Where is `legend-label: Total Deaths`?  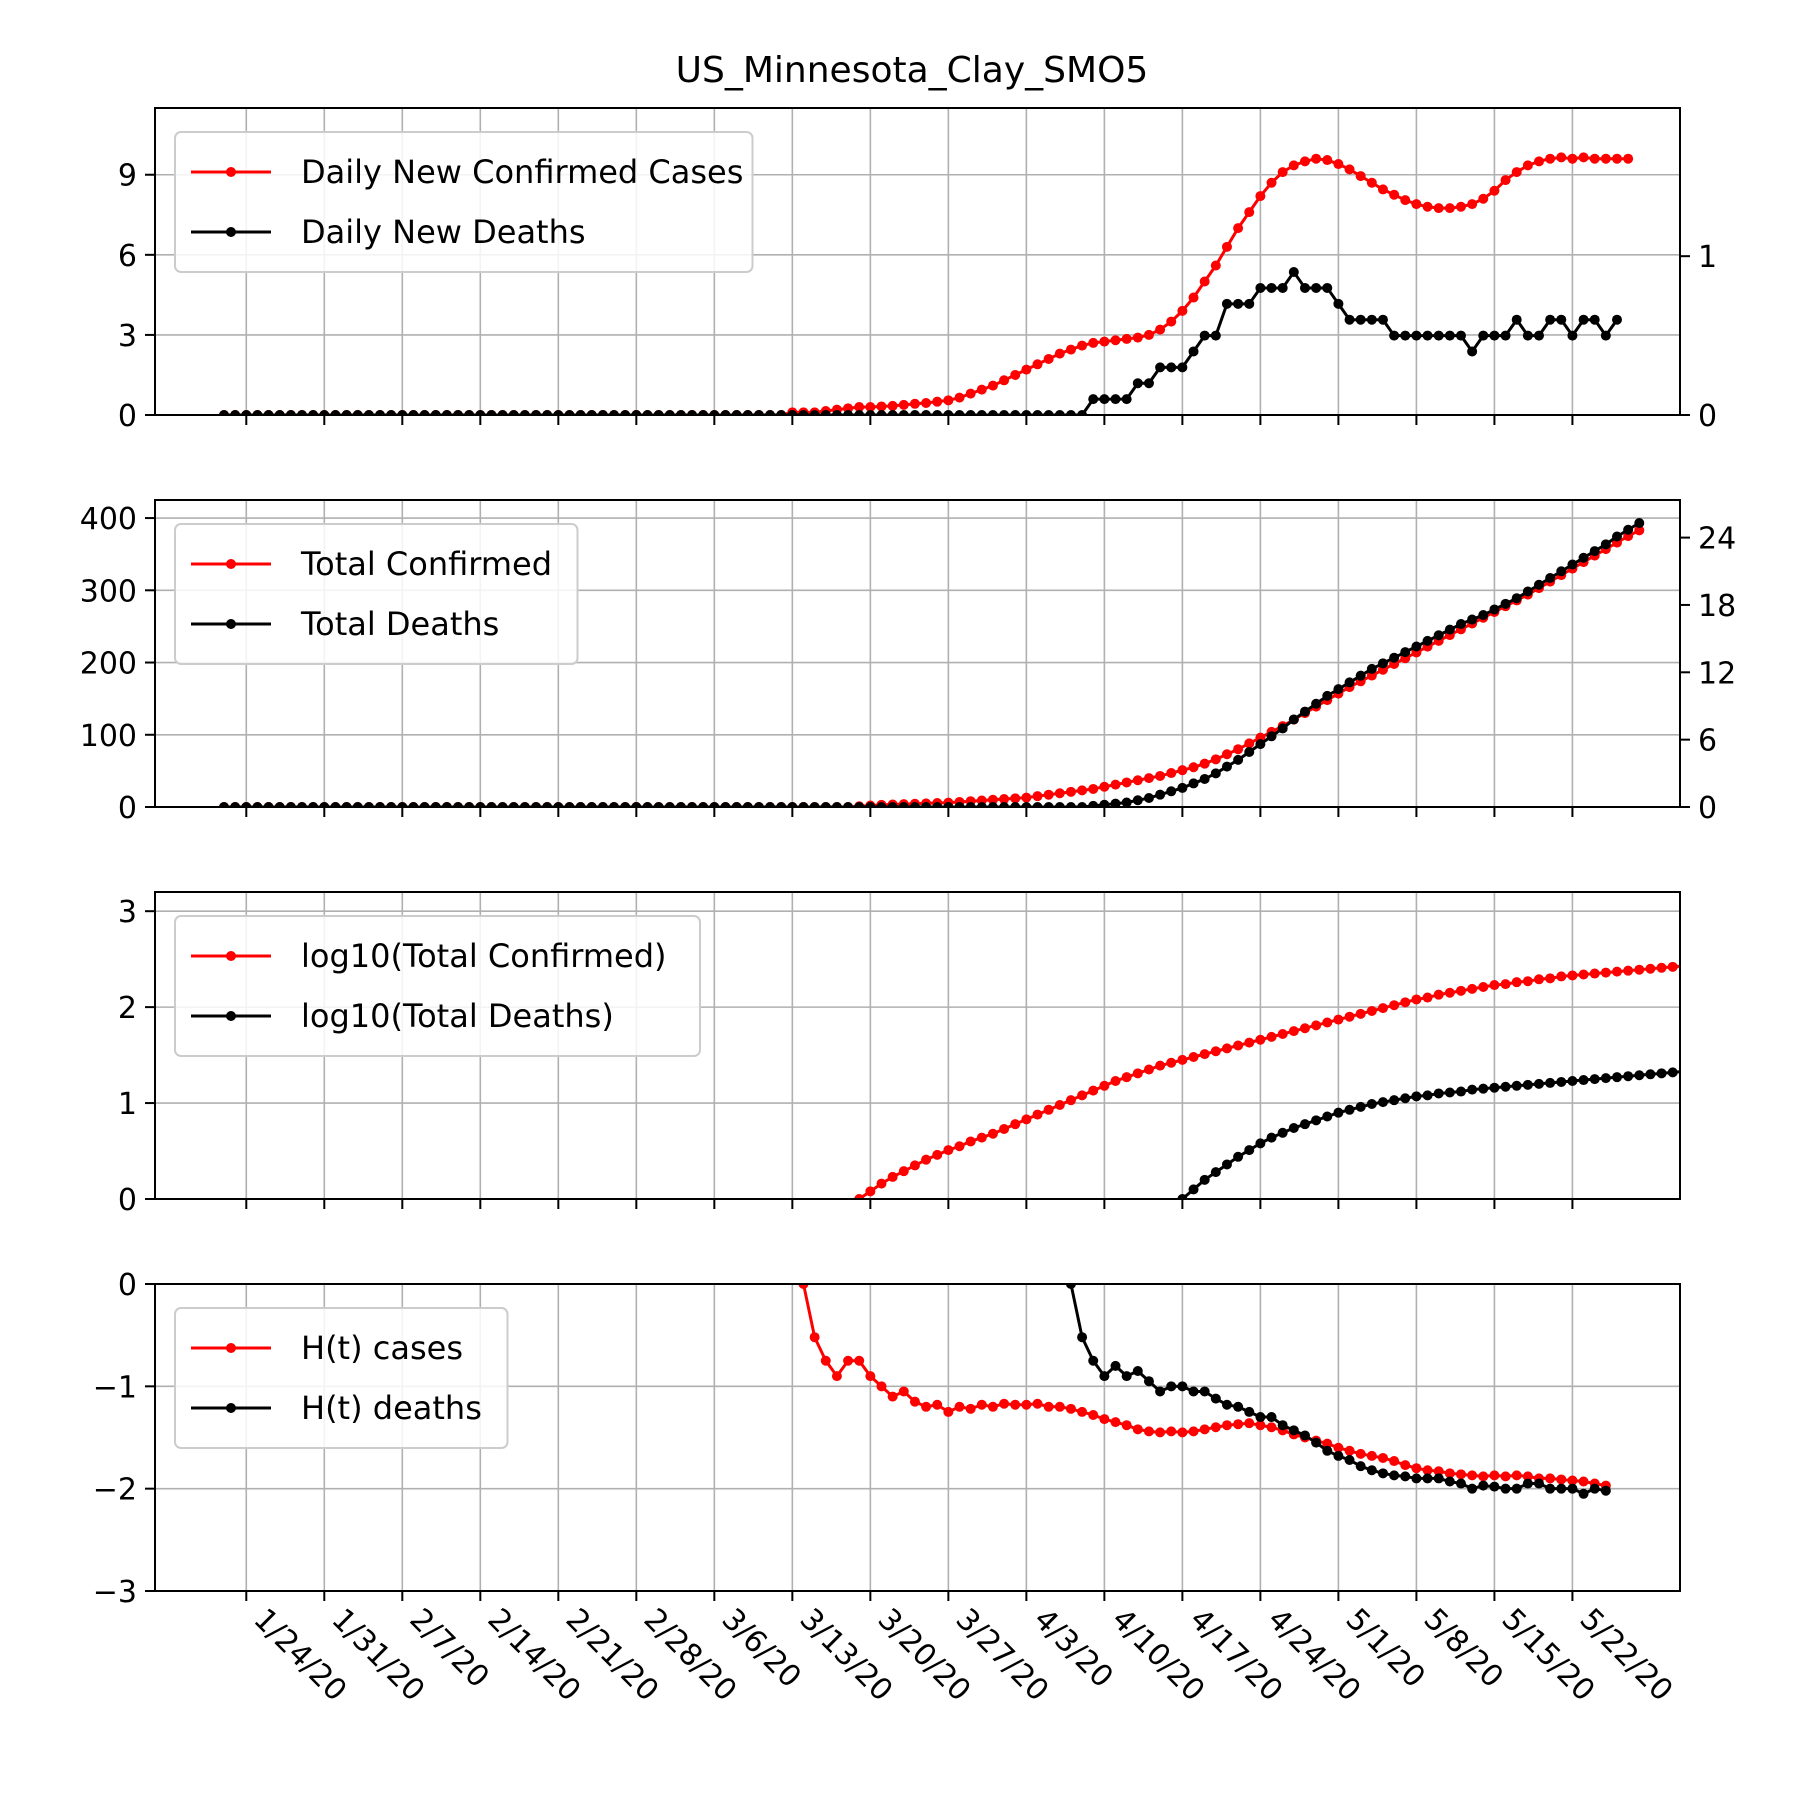
legend-label: Total Deaths is located at coordinates (399, 624).